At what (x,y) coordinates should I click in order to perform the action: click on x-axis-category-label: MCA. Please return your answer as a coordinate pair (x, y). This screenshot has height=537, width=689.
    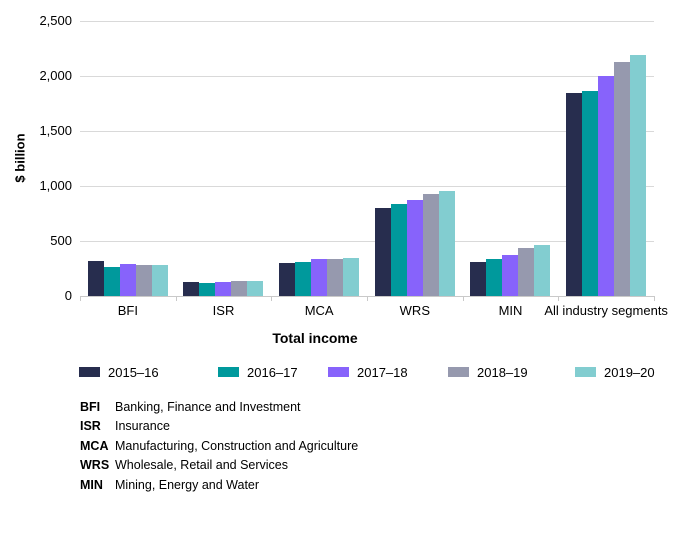
    Looking at the image, I should click on (319, 310).